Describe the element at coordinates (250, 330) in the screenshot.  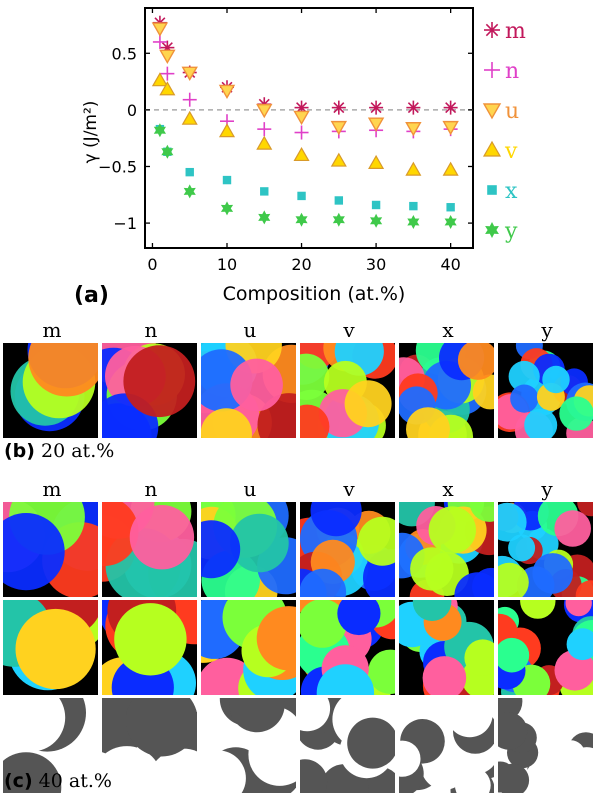
I see `column-header-u: u` at that location.